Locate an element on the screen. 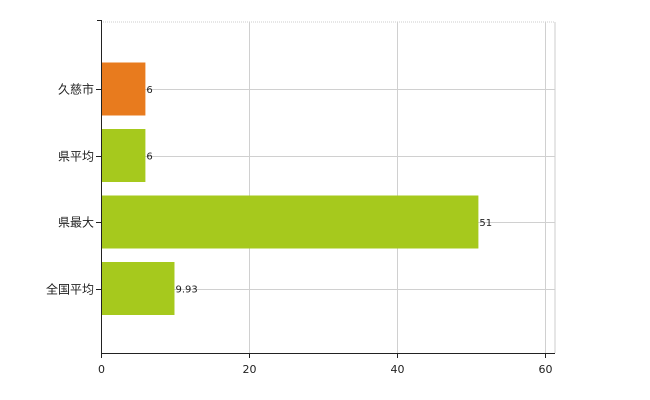  x-tick-label: 40 is located at coordinates (398, 369).